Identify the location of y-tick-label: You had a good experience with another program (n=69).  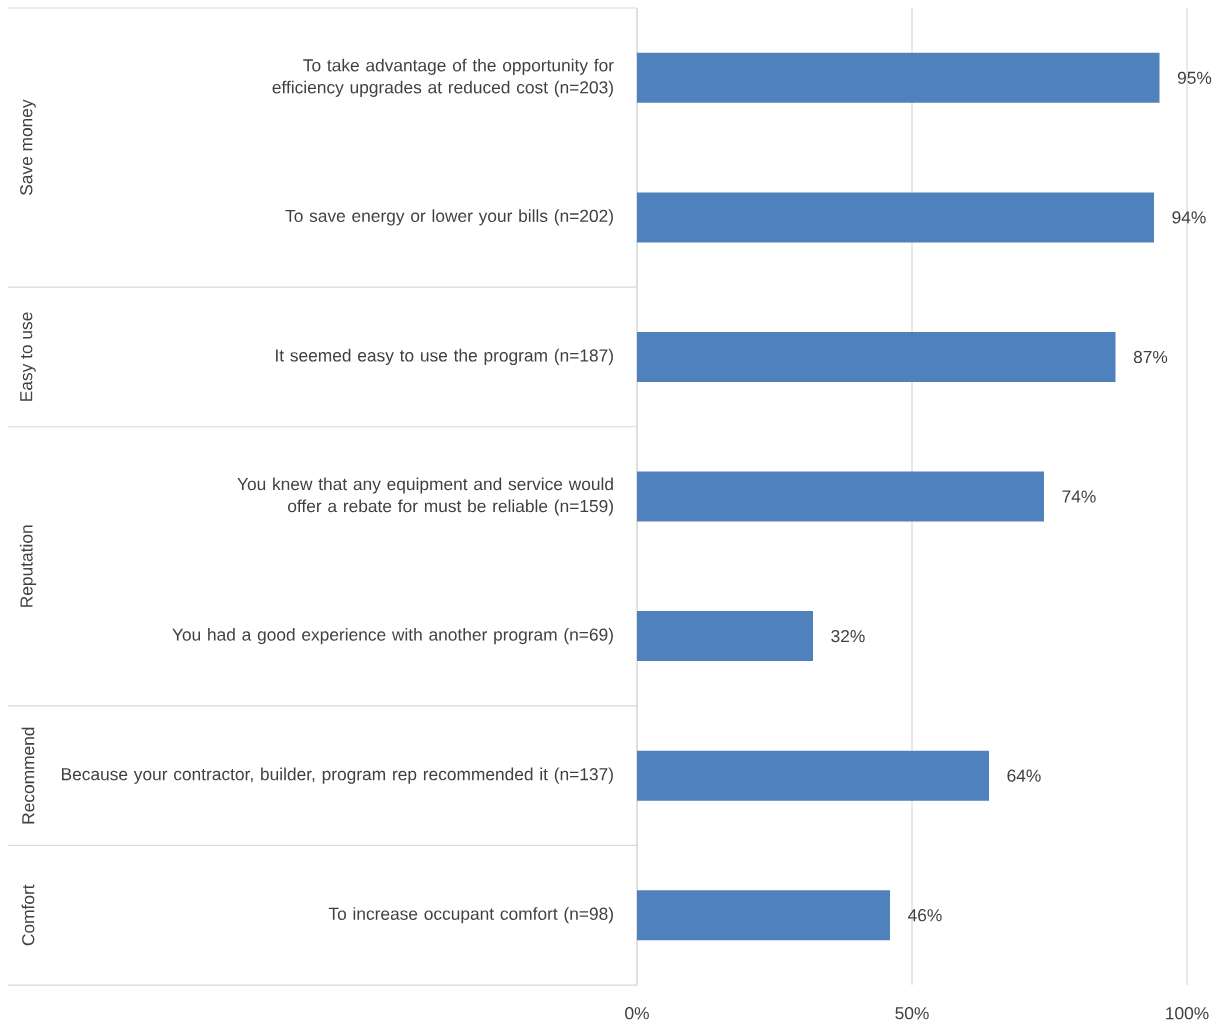
(392, 636).